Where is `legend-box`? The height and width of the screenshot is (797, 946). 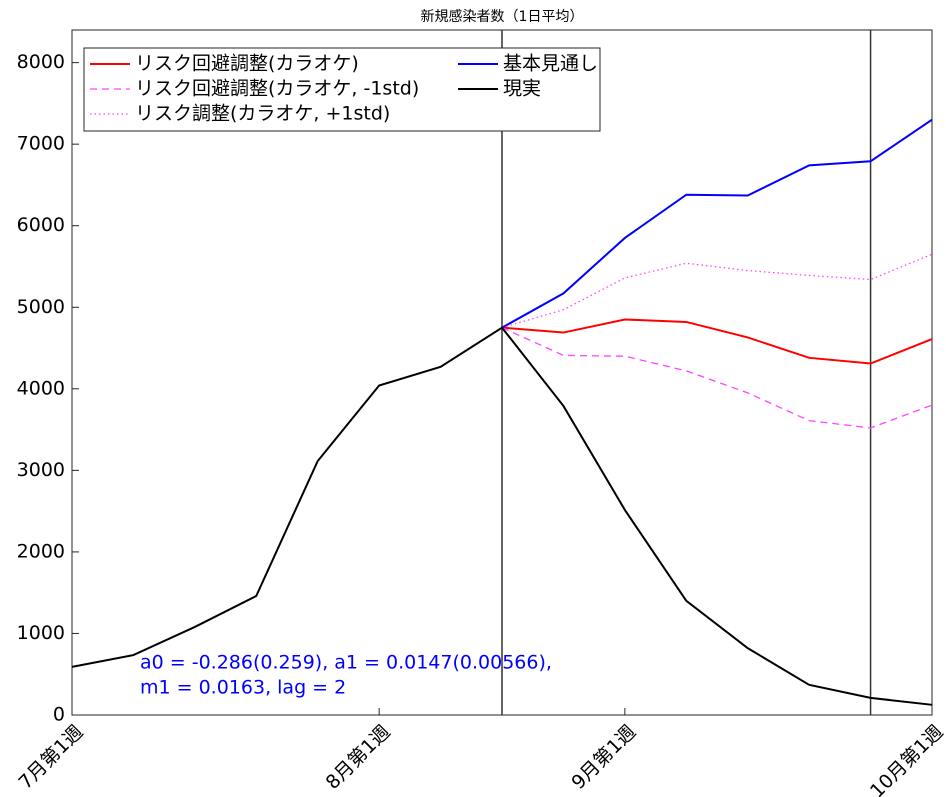
legend-box is located at coordinates (342, 89).